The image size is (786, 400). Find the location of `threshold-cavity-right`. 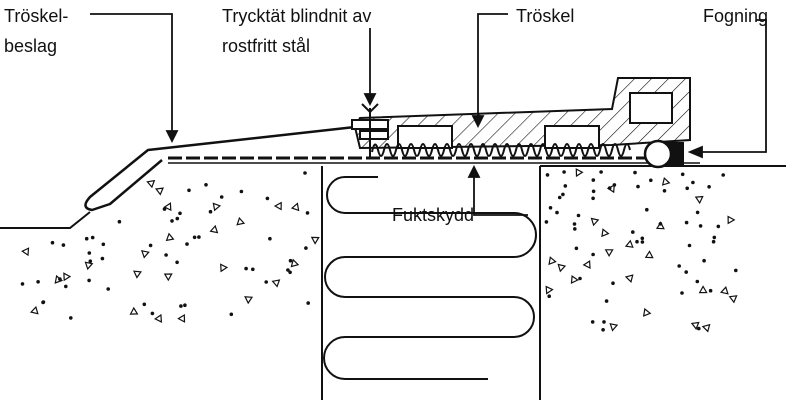

threshold-cavity-right is located at coordinates (651, 108).